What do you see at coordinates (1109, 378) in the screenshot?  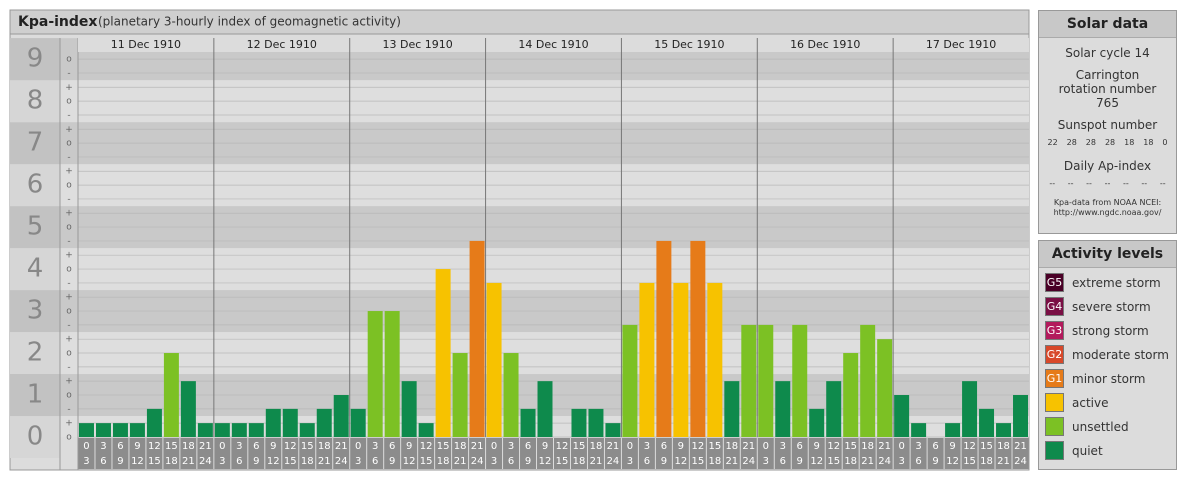 I see `level-name: minor storm` at bounding box center [1109, 378].